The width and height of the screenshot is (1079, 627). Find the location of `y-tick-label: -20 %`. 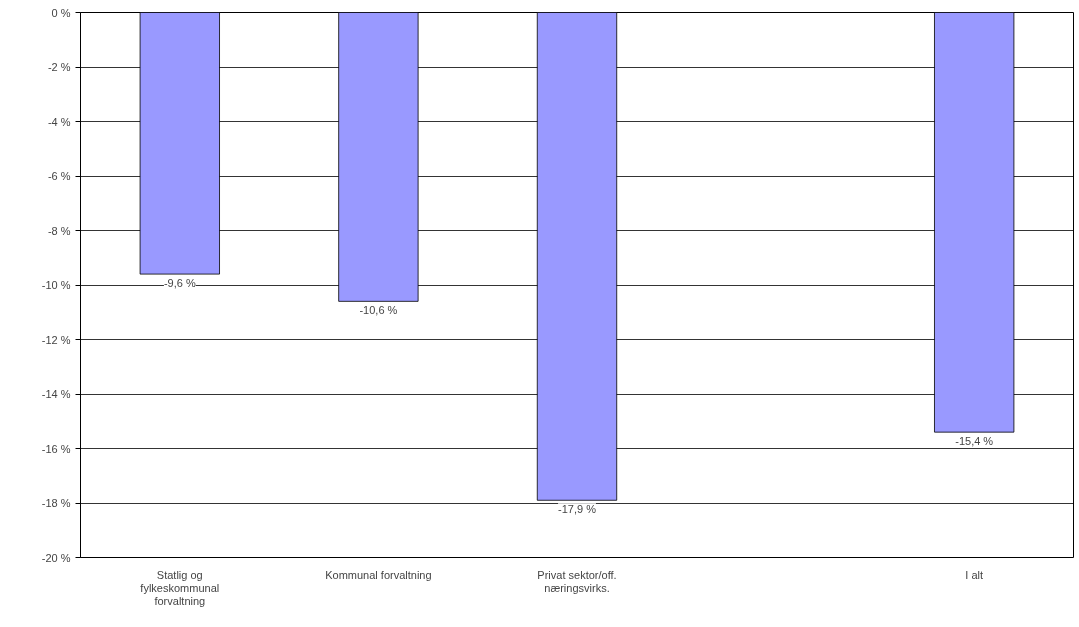

y-tick-label: -20 % is located at coordinates (56, 557).